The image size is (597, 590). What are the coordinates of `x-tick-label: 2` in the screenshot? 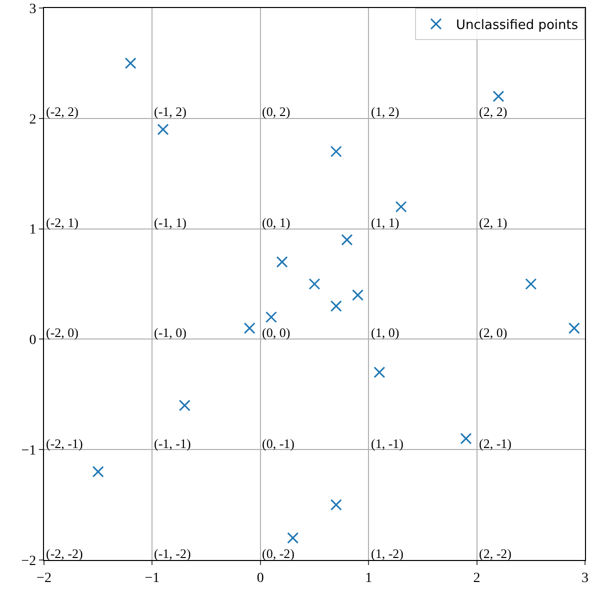 It's located at (476, 578).